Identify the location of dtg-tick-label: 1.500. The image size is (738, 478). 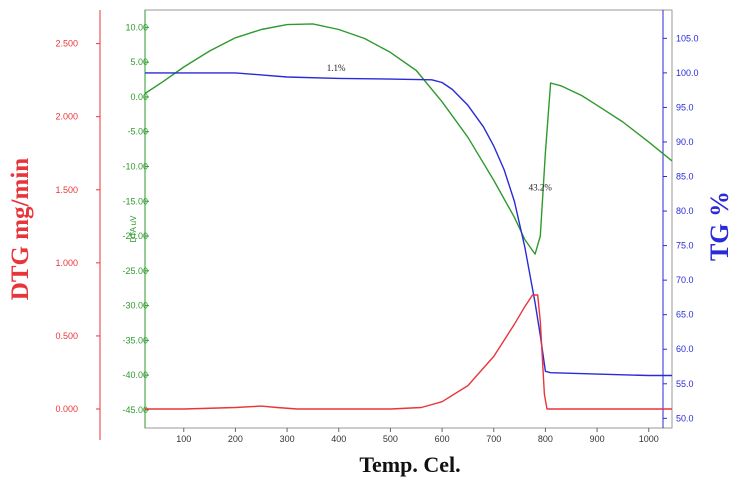
(66, 190).